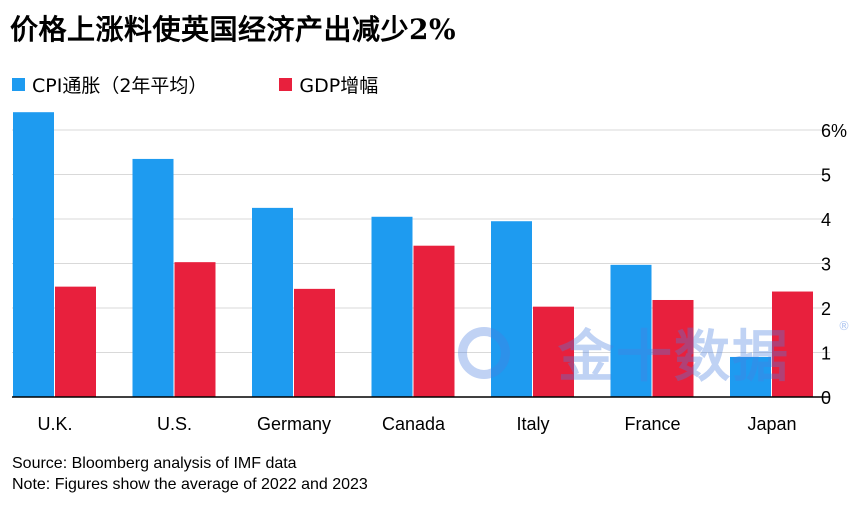  What do you see at coordinates (826, 176) in the screenshot?
I see `y-tick-label: 5` at bounding box center [826, 176].